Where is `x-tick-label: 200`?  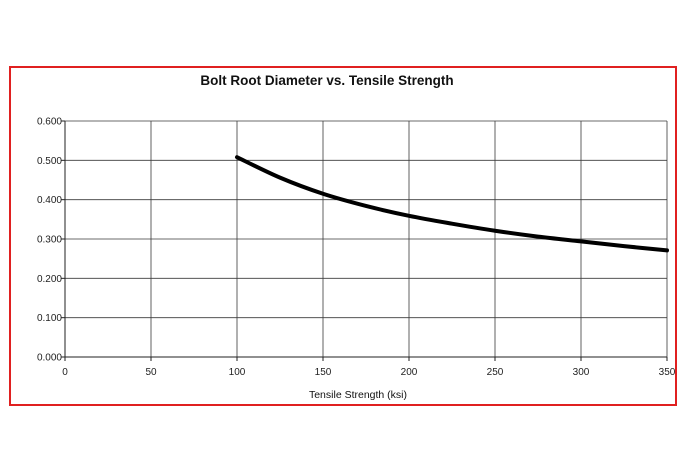
x-tick-label: 200 is located at coordinates (409, 372).